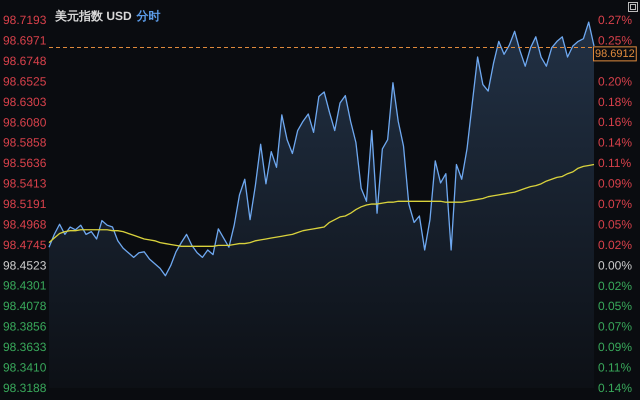 Image resolution: width=640 pixels, height=400 pixels. What do you see at coordinates (25, 163) in the screenshot?
I see `y-tick-label: 98.5636` at bounding box center [25, 163].